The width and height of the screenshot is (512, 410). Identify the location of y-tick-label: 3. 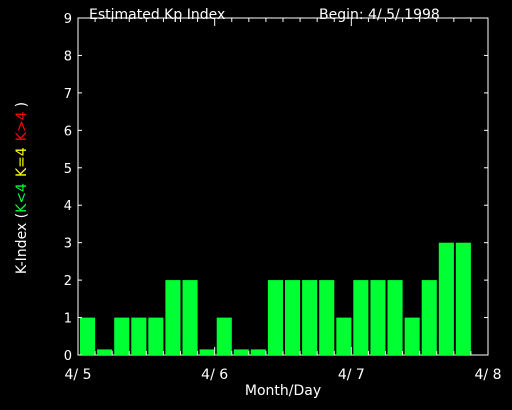
(68, 244).